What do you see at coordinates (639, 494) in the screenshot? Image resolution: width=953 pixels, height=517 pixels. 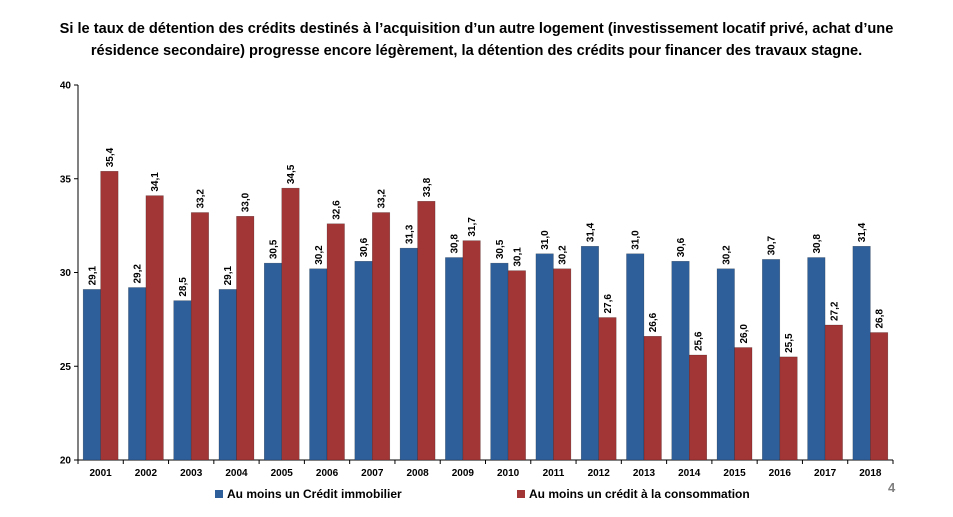 I see `legend-label-credit-consommation: Au moins un crédit à la consommation` at bounding box center [639, 494].